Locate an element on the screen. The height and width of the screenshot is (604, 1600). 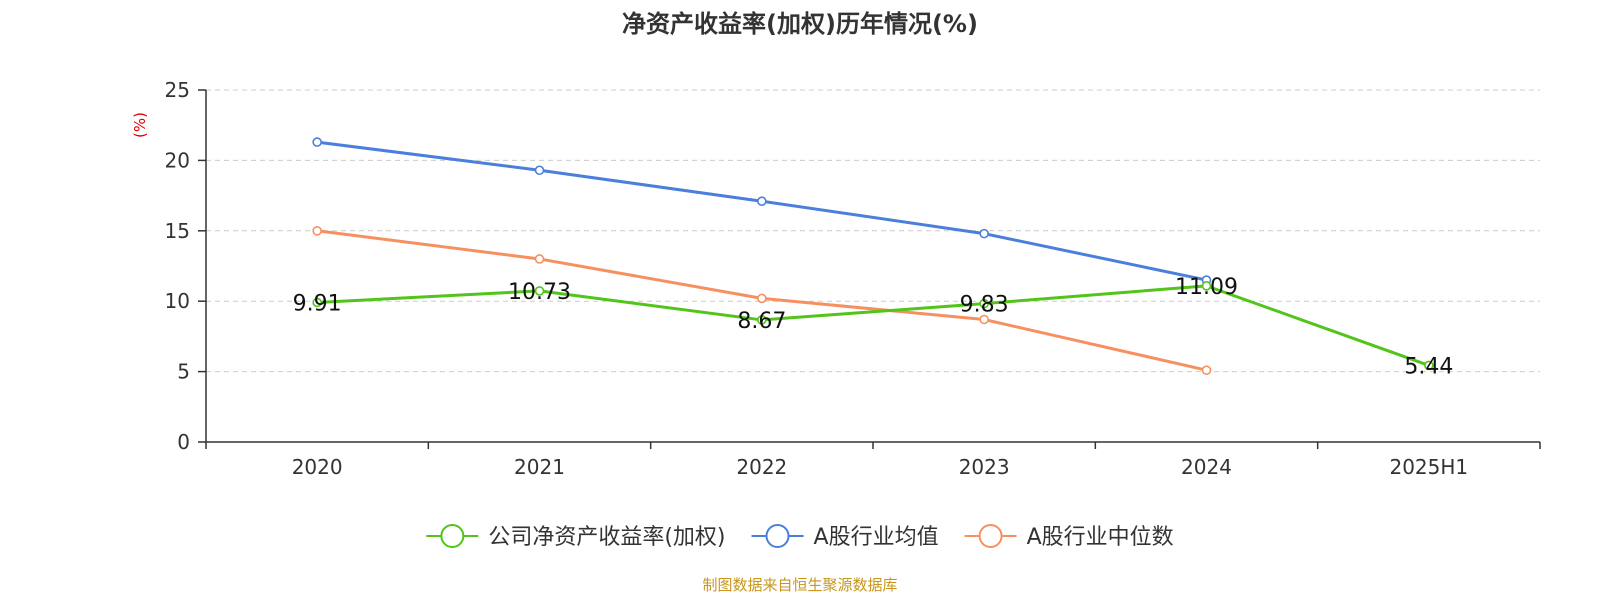
data-label: 11.09 is located at coordinates (1206, 287).